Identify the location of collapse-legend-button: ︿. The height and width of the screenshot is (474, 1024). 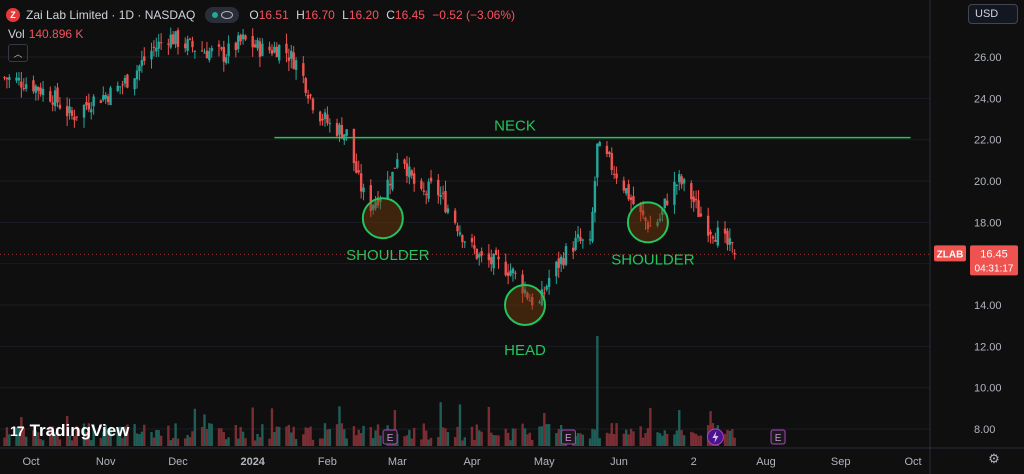
(18, 53).